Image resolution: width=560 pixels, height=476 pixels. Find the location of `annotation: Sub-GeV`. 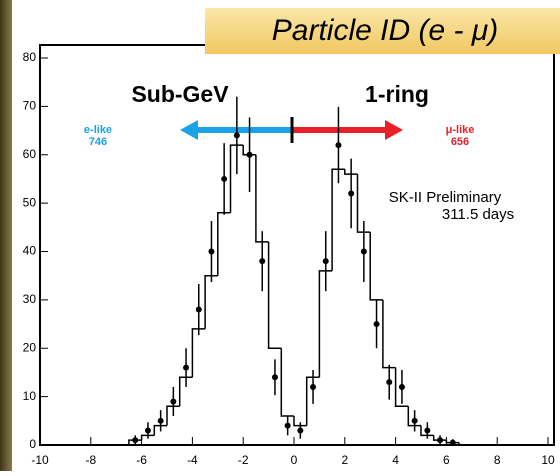

annotation: Sub-GeV is located at coordinates (180, 94).